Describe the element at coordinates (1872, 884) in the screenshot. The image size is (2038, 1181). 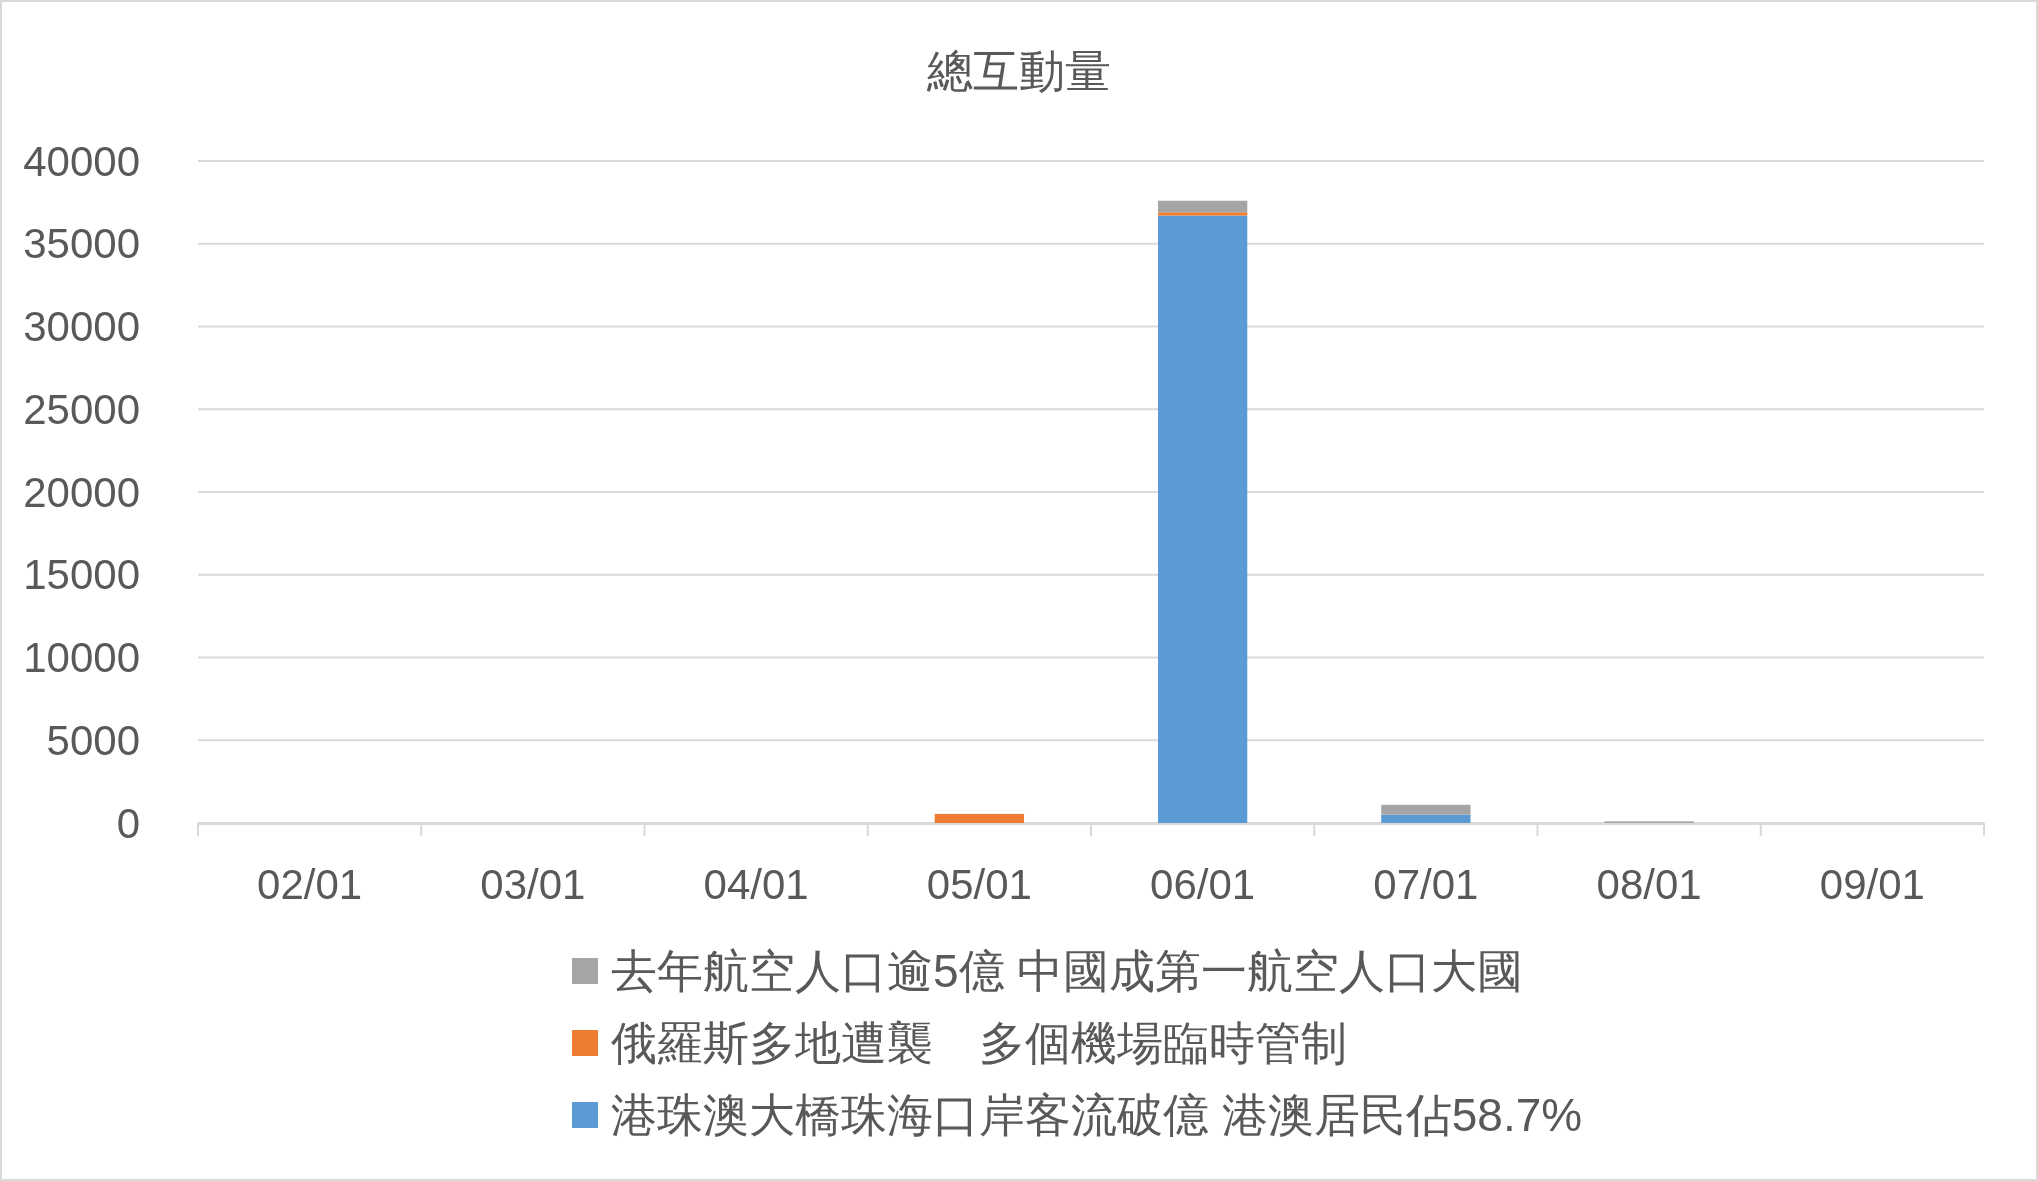
I see `x-tick-label: 09/01` at that location.